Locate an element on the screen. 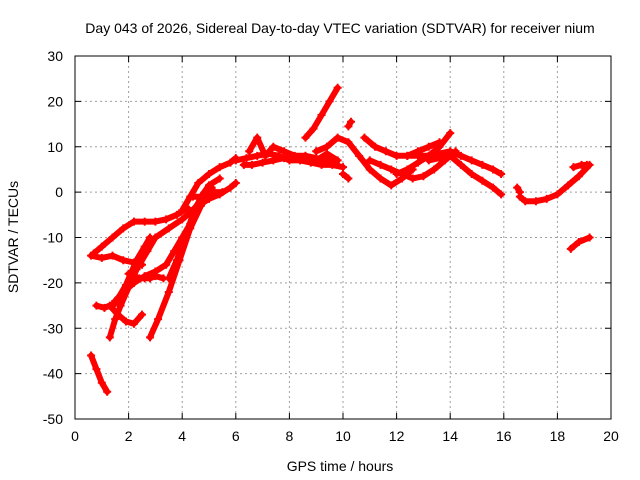 This screenshot has width=640, height=480. series-track-f is located at coordinates (123, 272).